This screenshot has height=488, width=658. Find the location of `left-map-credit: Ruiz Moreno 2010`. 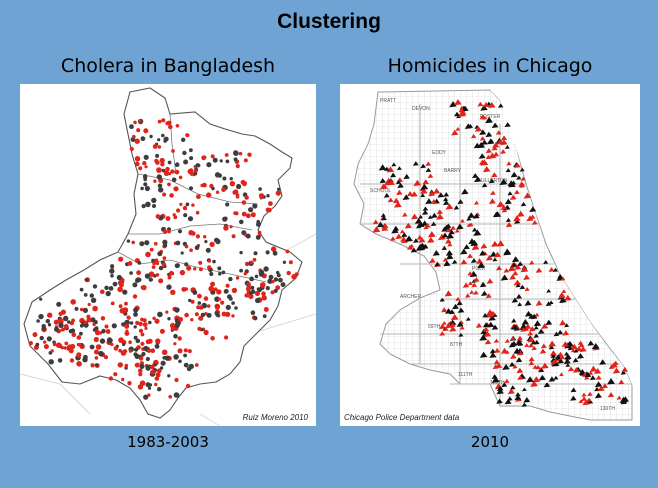

left-map-credit: Ruiz Moreno 2010 is located at coordinates (275, 417).